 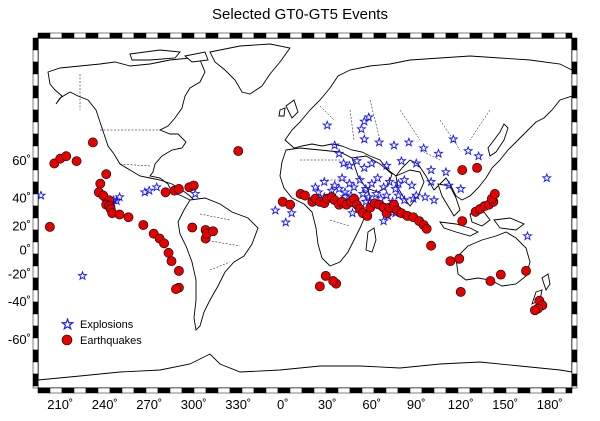 What do you see at coordinates (505, 404) in the screenshot?
I see `longitude-tick-label: 150˚` at bounding box center [505, 404].